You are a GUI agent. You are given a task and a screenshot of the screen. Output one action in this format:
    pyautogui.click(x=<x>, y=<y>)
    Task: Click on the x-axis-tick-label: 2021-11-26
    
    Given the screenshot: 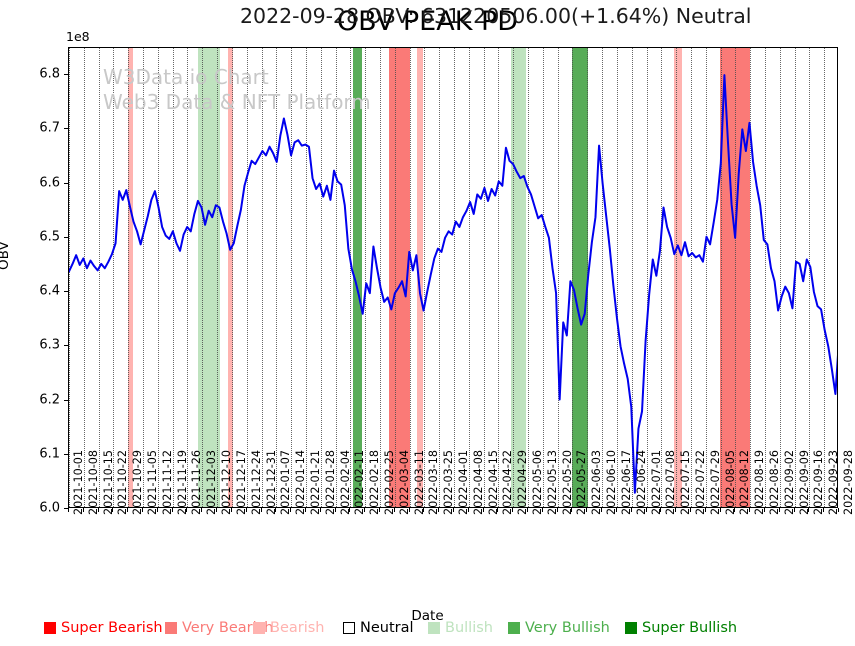 What is the action you would take?
    pyautogui.click(x=197, y=482)
    